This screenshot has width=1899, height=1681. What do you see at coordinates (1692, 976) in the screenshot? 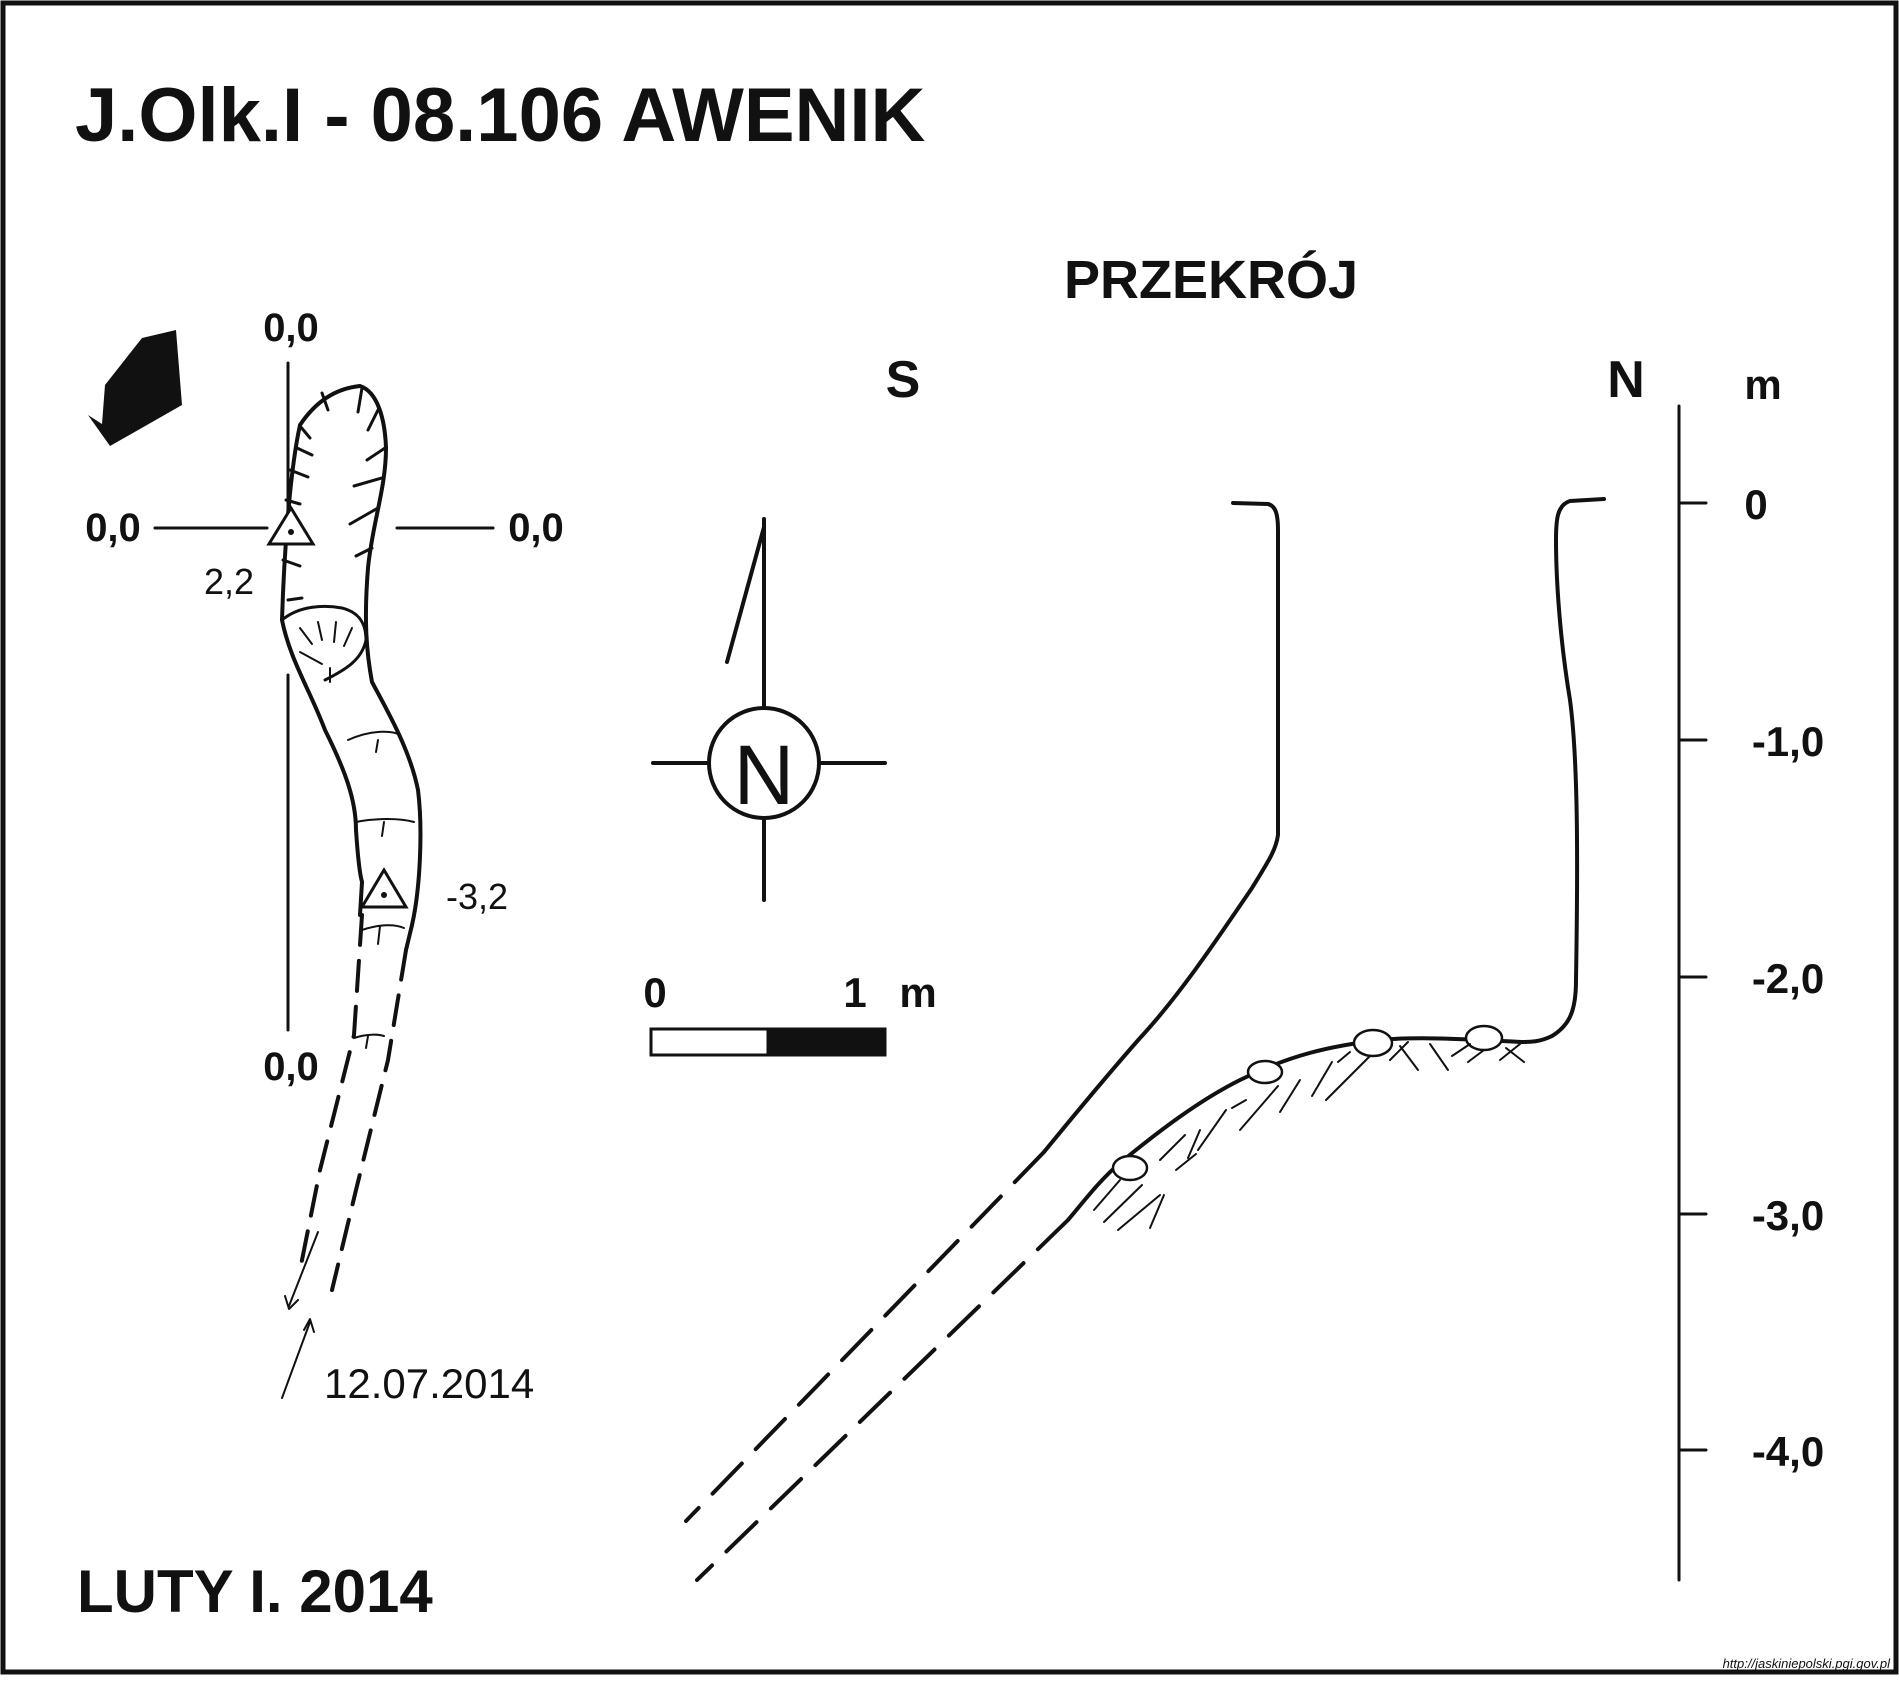
I see `depth-scale-ticks` at bounding box center [1692, 976].